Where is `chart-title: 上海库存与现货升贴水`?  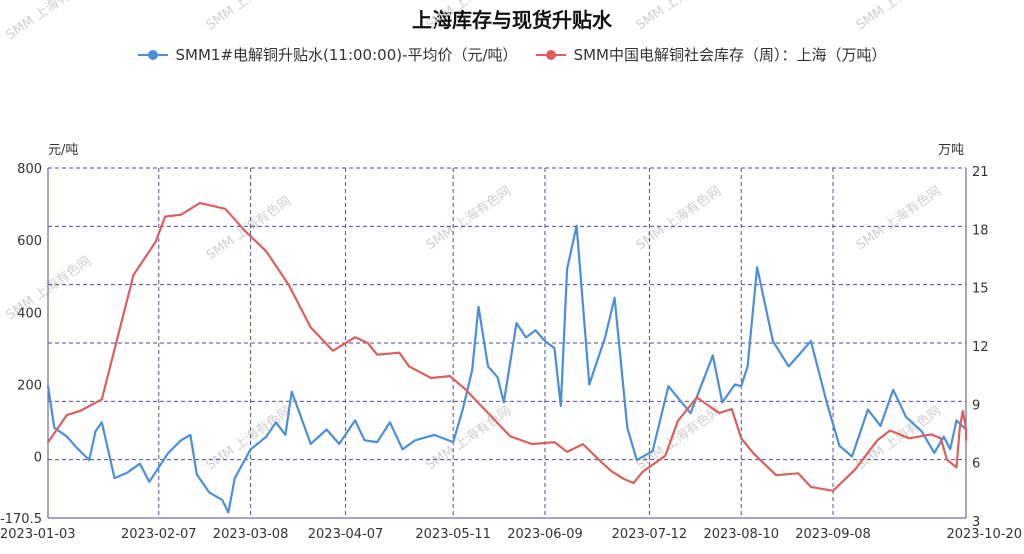
chart-title: 上海库存与现货升贴水 is located at coordinates (512, 20).